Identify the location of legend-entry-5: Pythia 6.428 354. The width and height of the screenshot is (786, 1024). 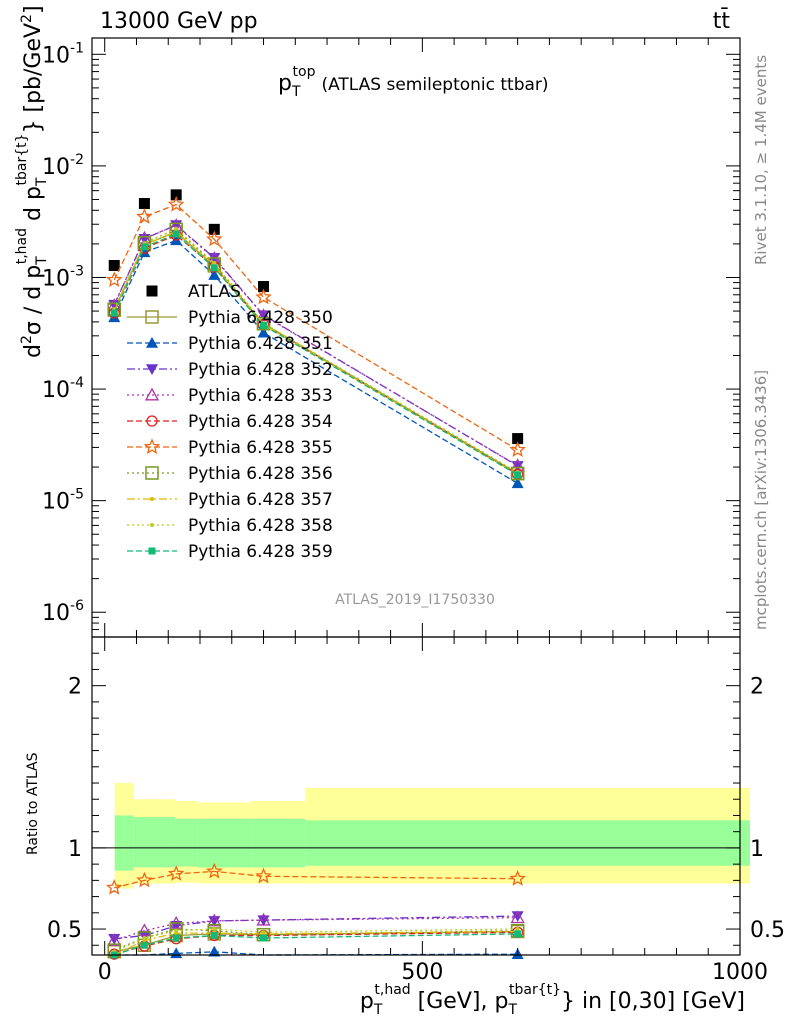
(230, 422).